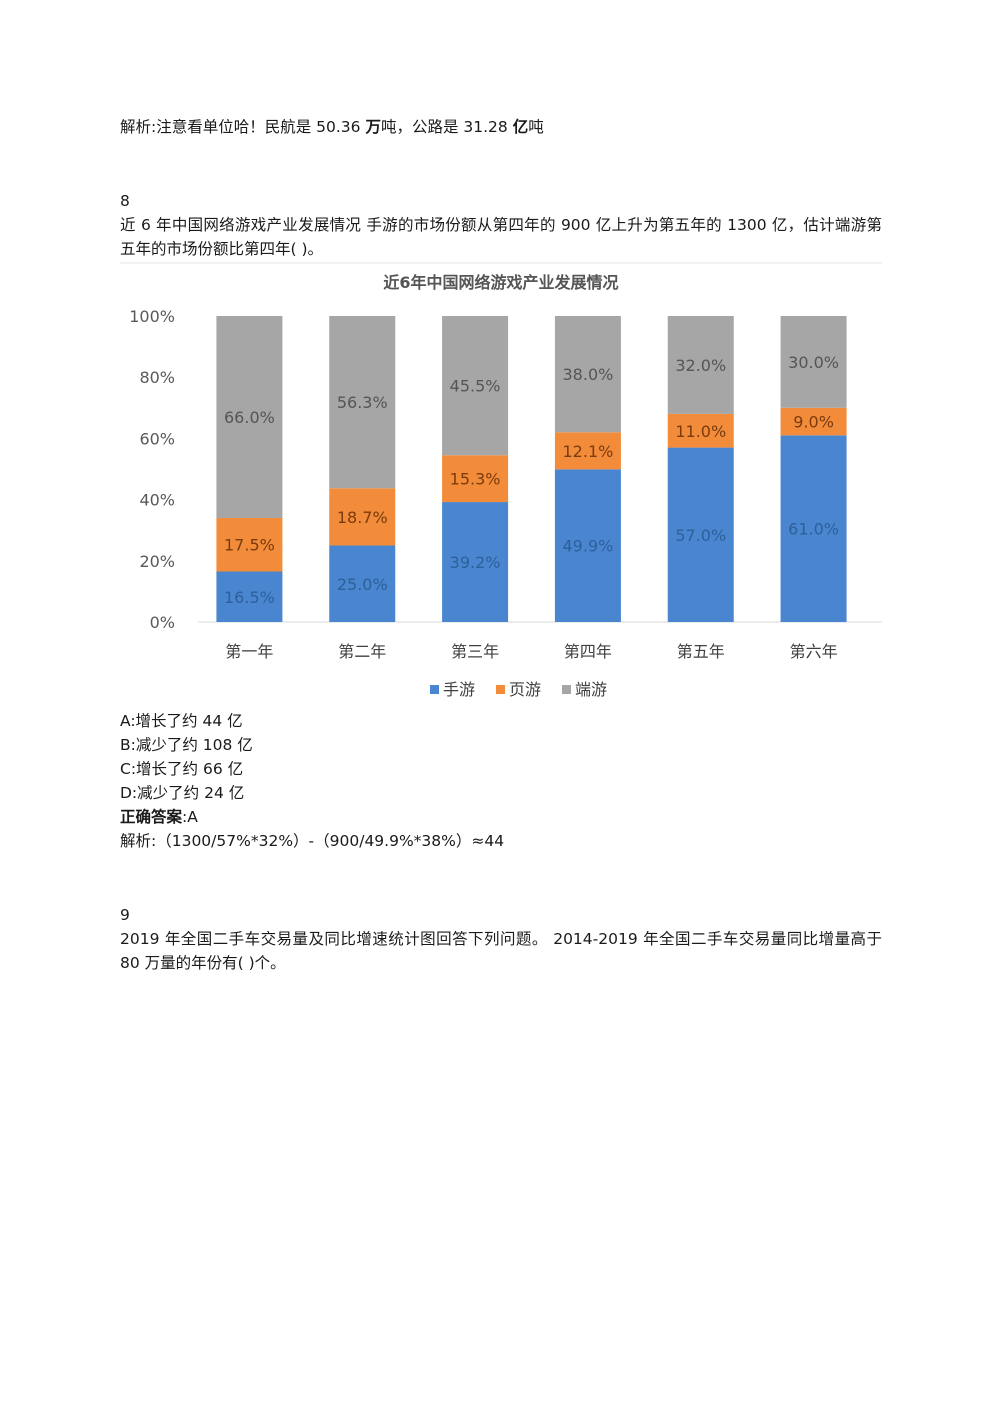  Describe the element at coordinates (520, 127) in the screenshot. I see `unit-yi: 亿` at that location.